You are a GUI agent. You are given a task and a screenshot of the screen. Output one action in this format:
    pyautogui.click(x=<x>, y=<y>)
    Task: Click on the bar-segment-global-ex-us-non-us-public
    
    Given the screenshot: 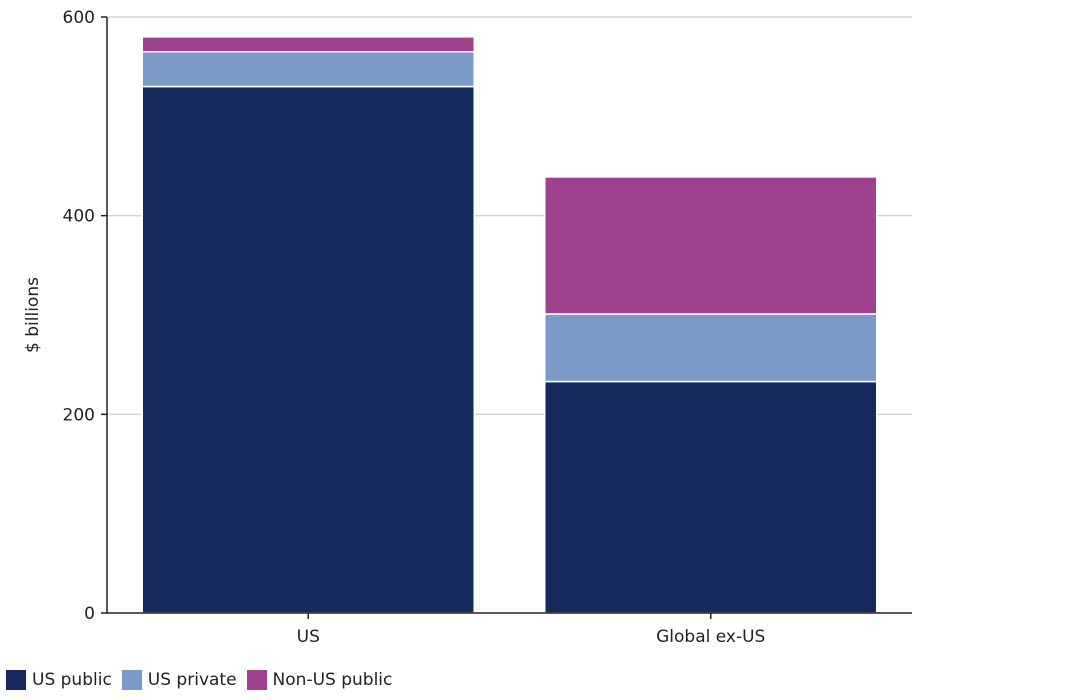 What is the action you would take?
    pyautogui.click(x=711, y=245)
    